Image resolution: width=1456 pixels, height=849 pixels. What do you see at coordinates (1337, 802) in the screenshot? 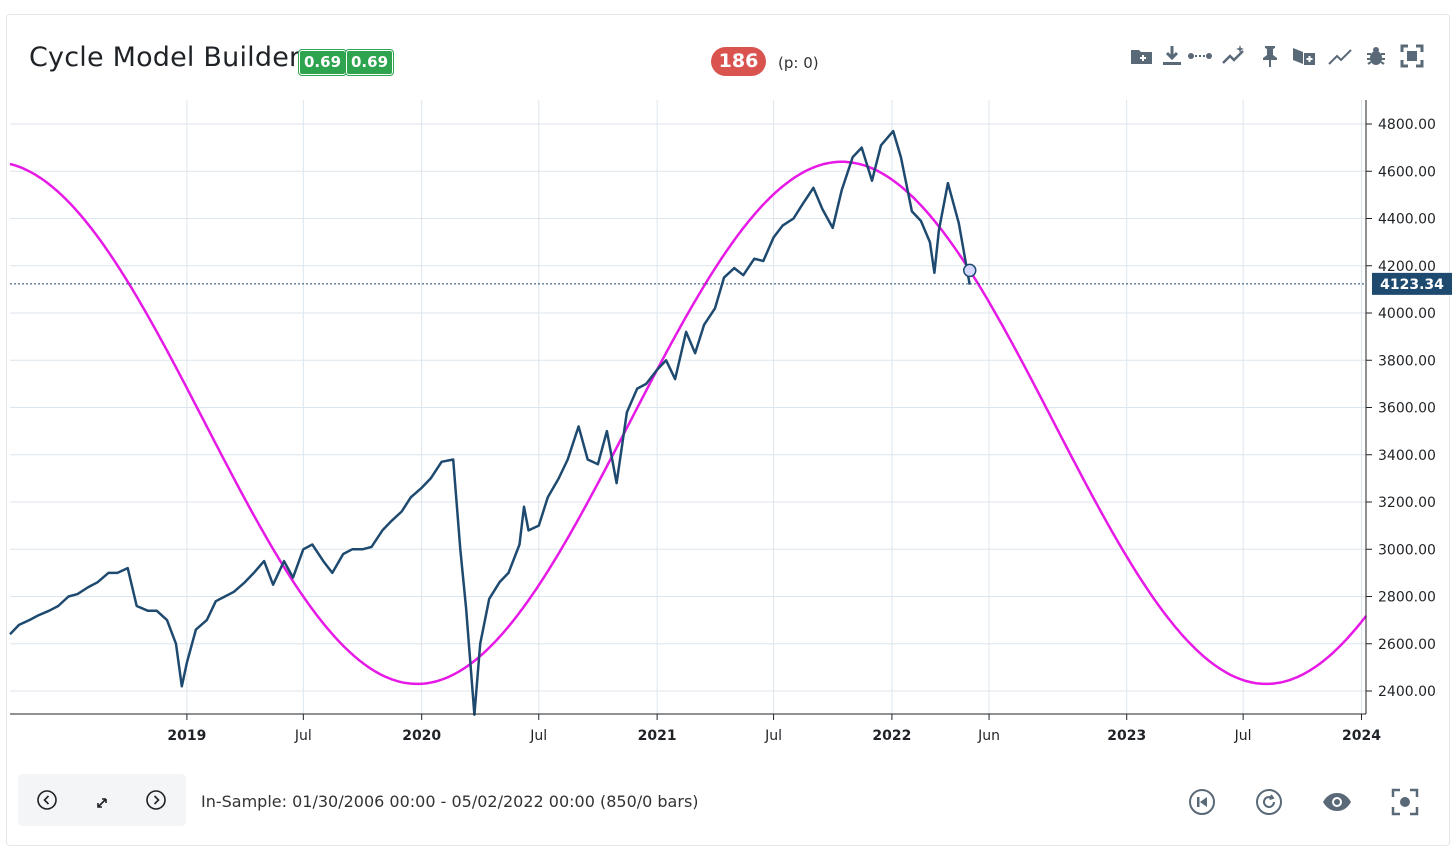
I see `eye-icon` at bounding box center [1337, 802].